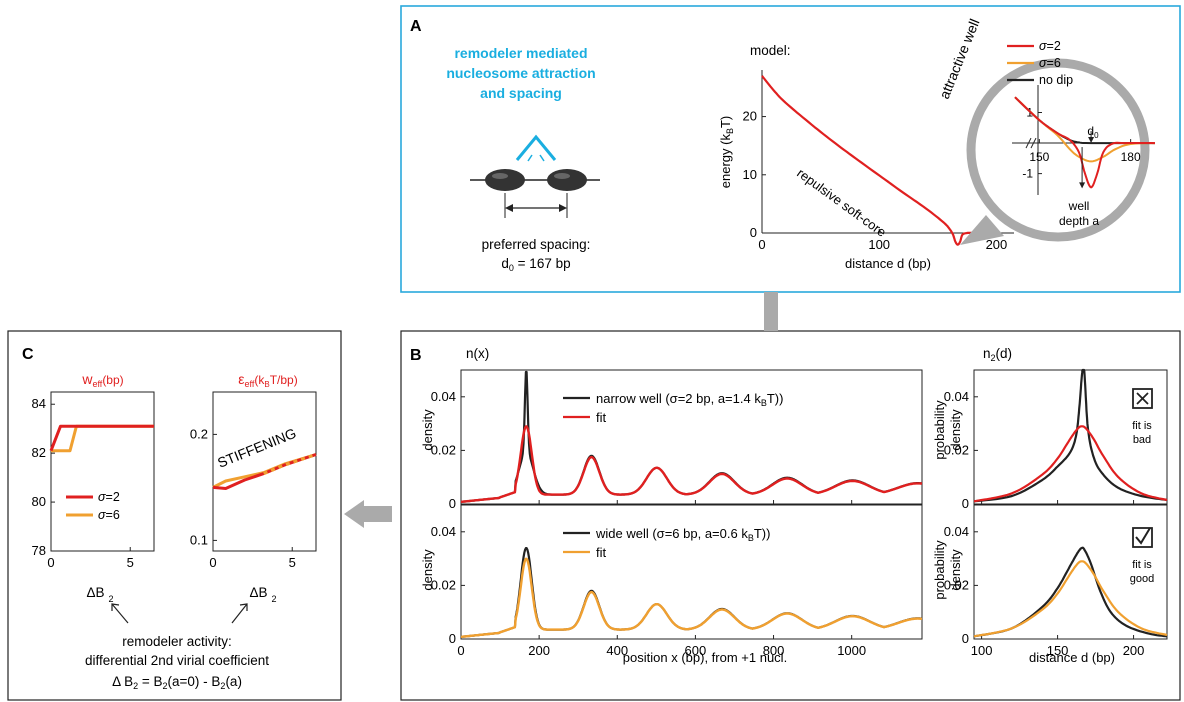  I want to click on B-bottom-right-frame, so click(1070, 572).